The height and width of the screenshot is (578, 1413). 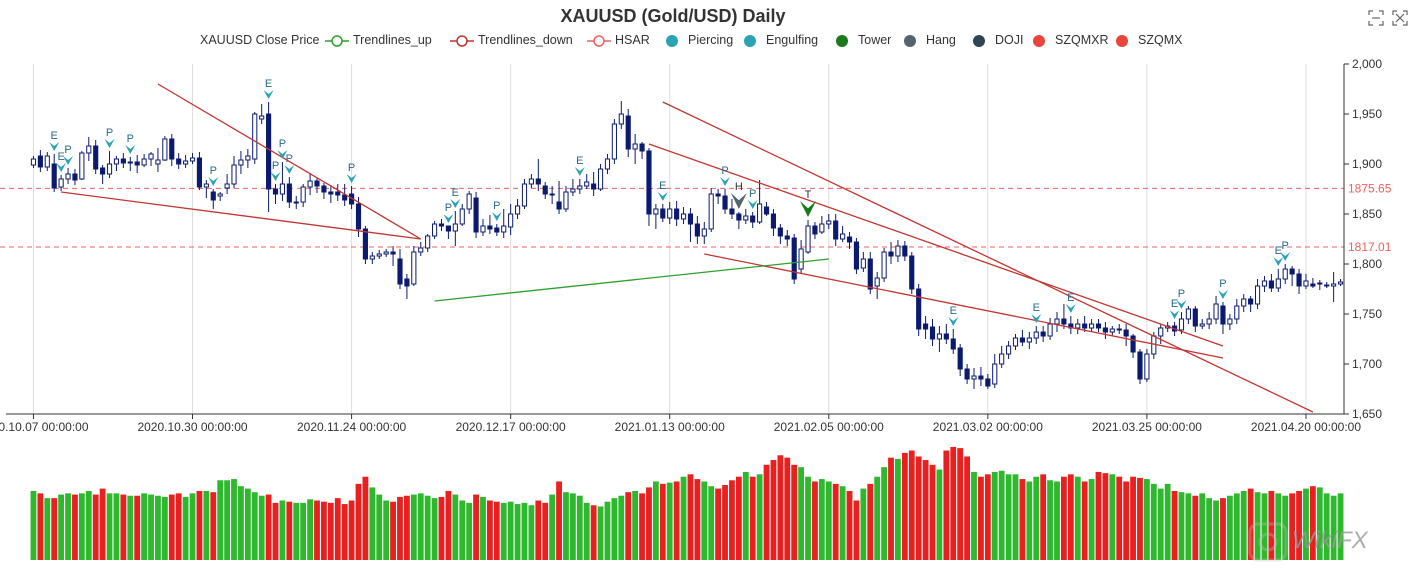 What do you see at coordinates (632, 40) in the screenshot?
I see `legend-label: HSAR` at bounding box center [632, 40].